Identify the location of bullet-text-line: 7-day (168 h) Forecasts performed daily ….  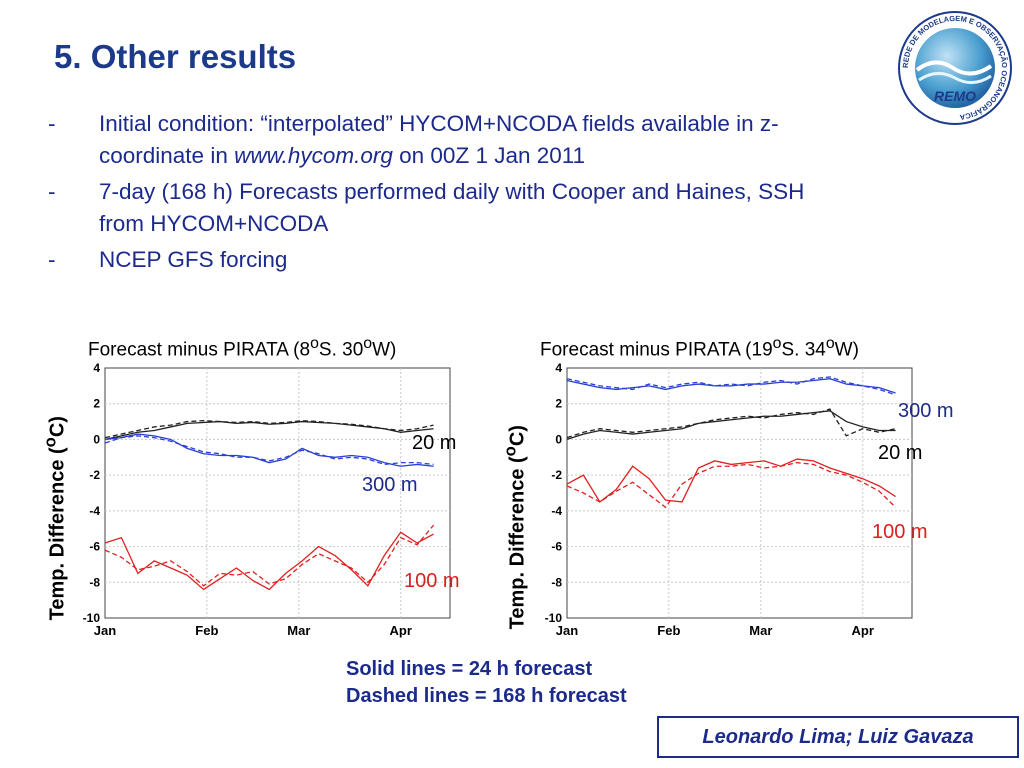
(452, 191).